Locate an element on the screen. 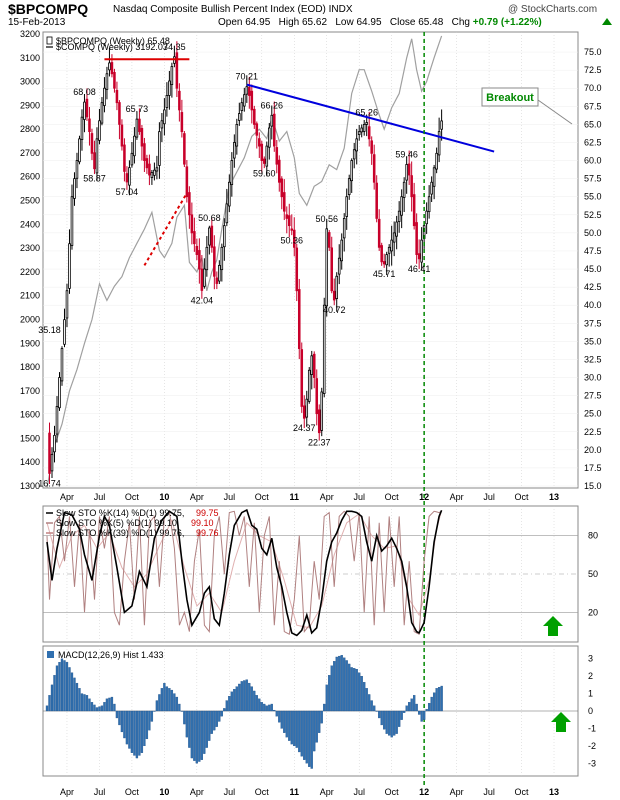 The height and width of the screenshot is (800, 620). sto-y-tick-label: 80 is located at coordinates (593, 536).